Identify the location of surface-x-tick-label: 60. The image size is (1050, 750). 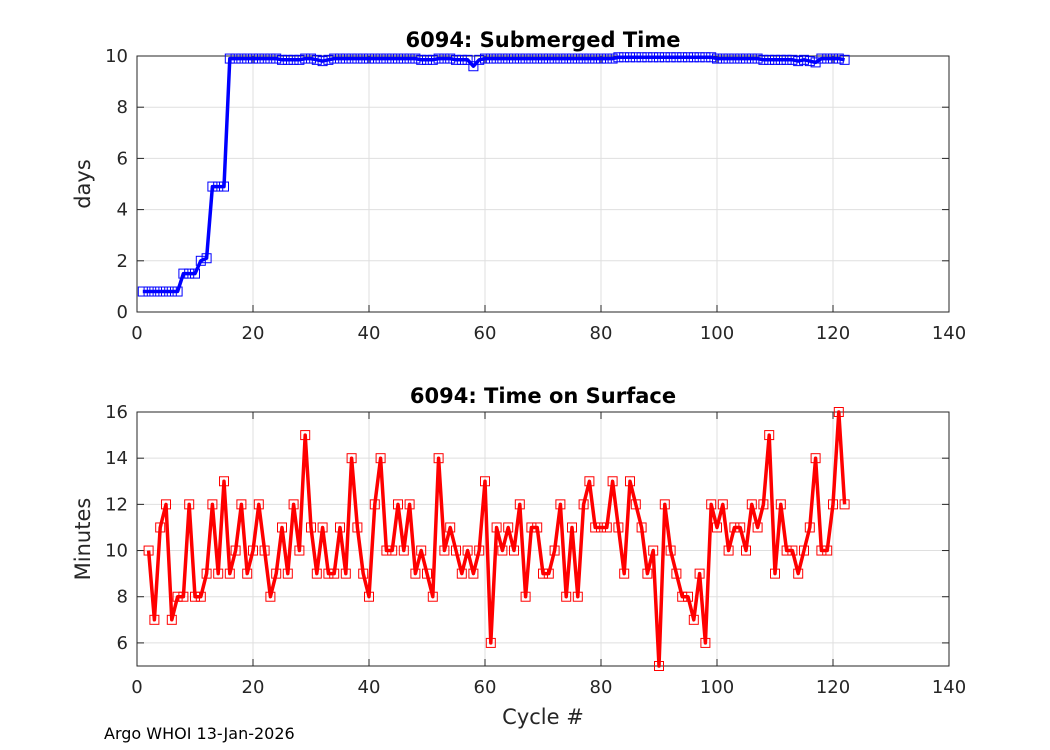
(485, 687).